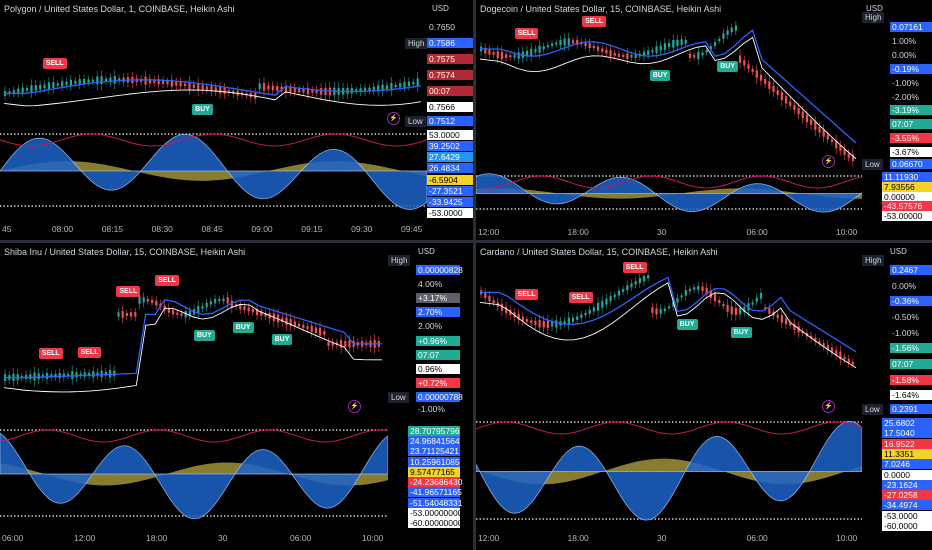  Describe the element at coordinates (911, 395) in the screenshot. I see `price-axis-label: -1.64%` at that location.